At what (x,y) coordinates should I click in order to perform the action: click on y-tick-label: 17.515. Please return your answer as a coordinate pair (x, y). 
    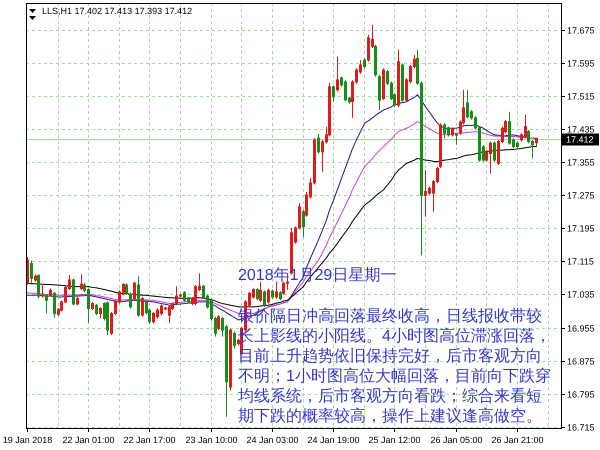
    Looking at the image, I should click on (581, 97).